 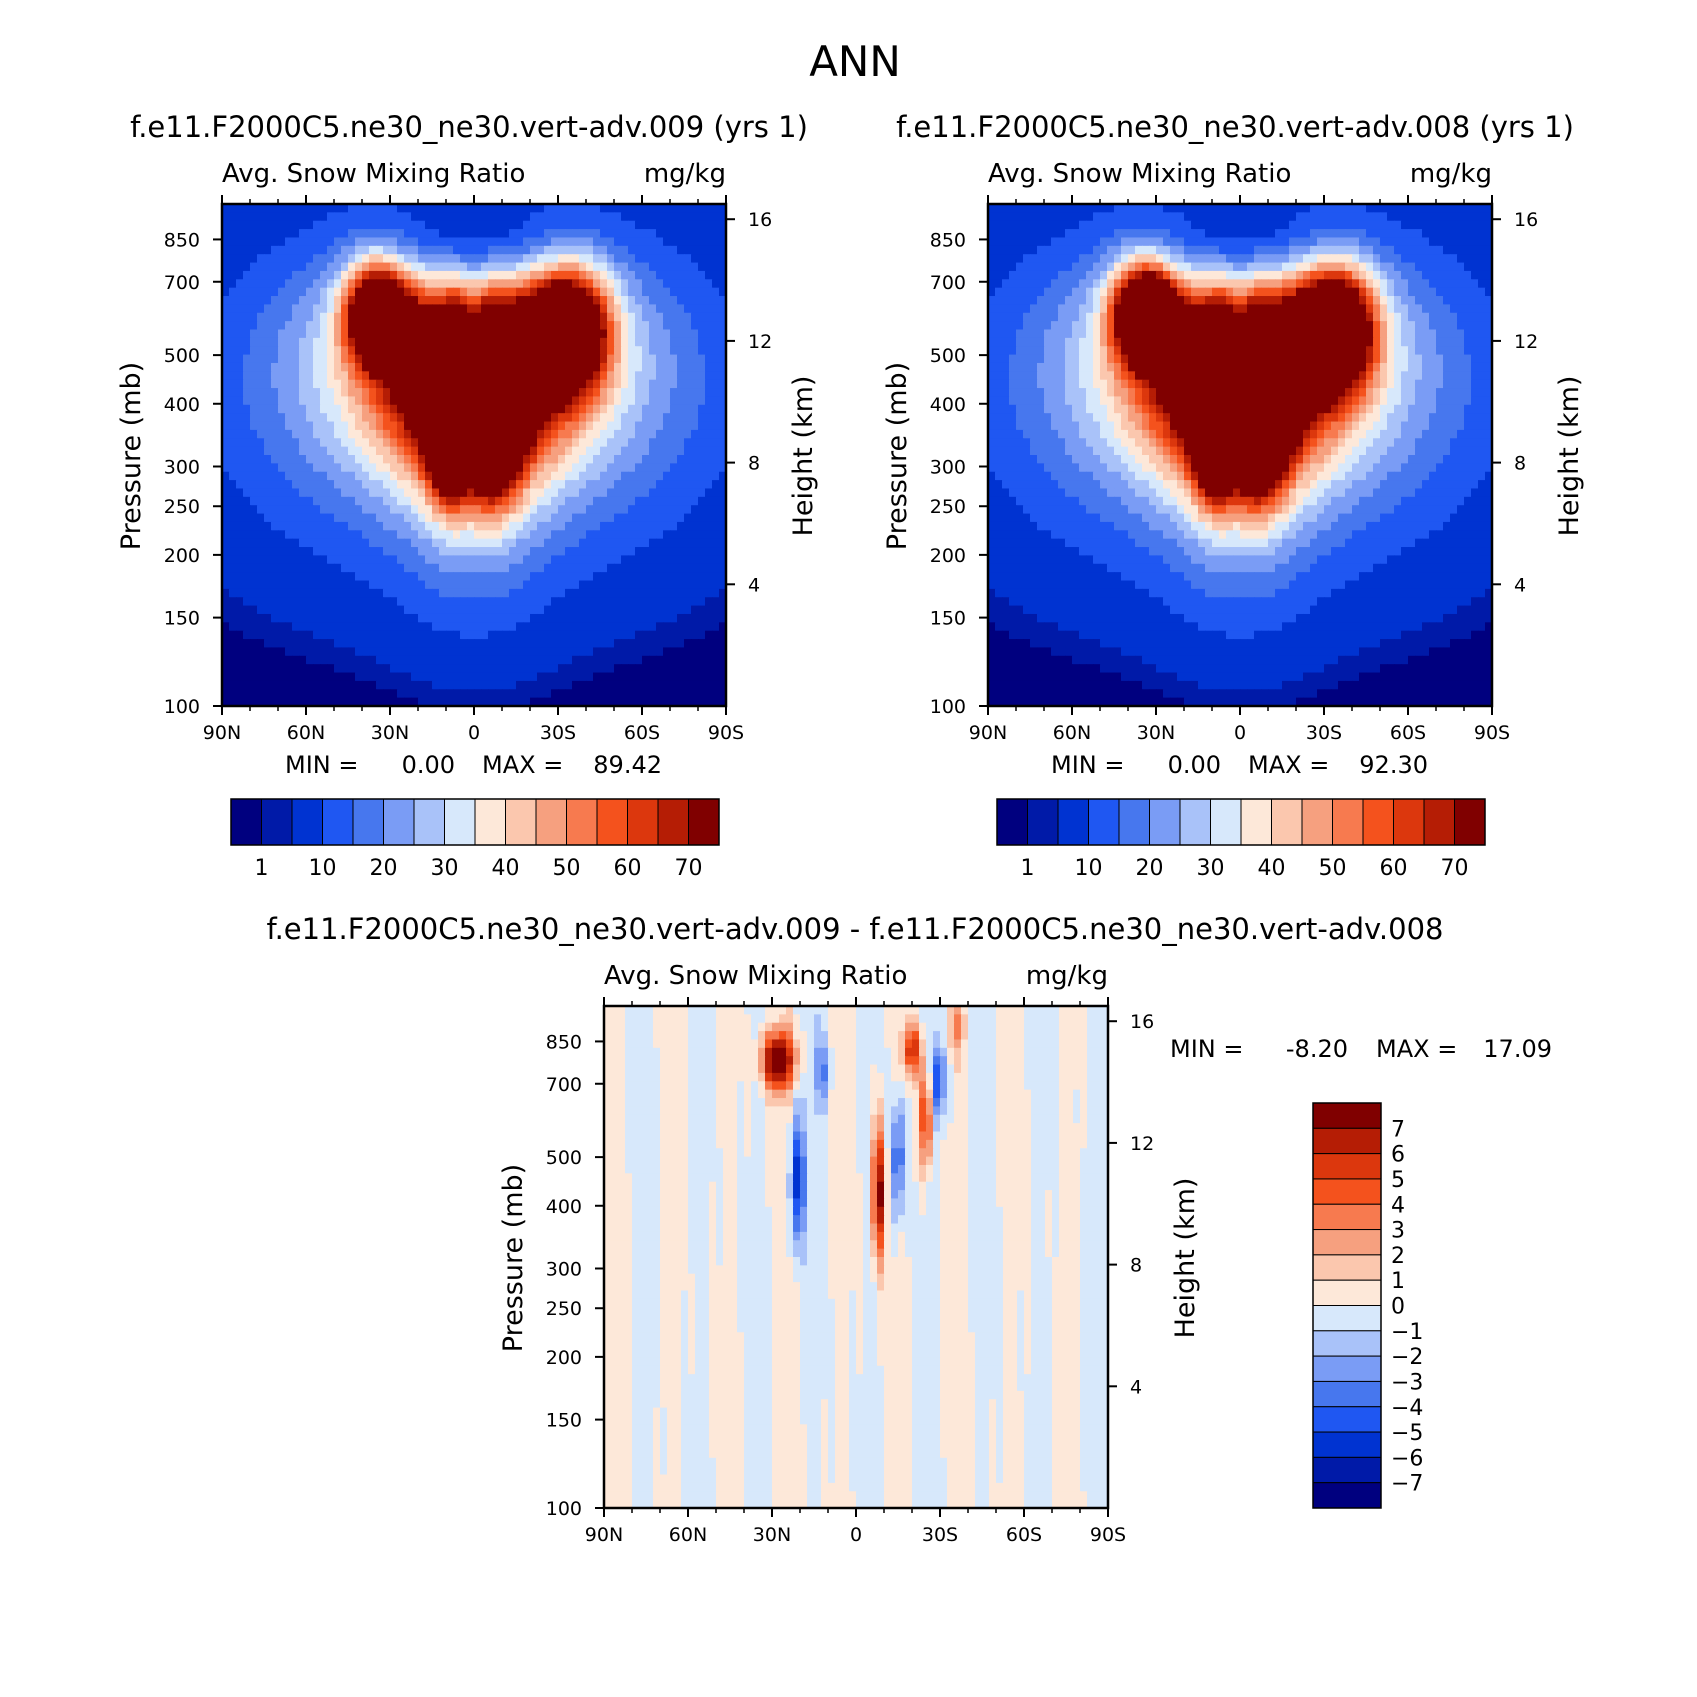 I want to click on colorbar-swatch, so click(x=704, y=822).